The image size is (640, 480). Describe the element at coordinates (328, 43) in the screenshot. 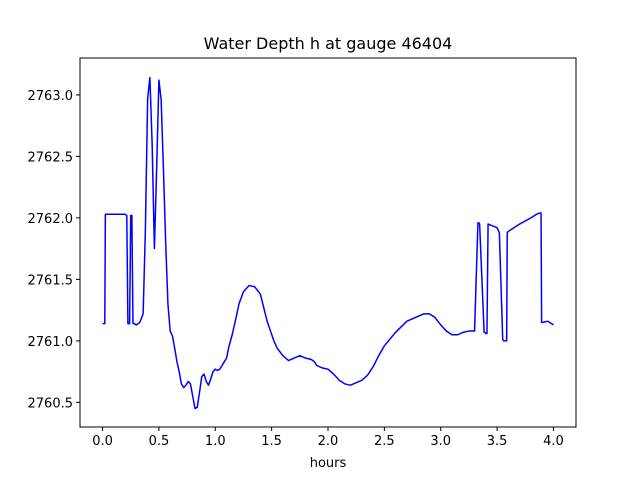

I see `chart-title: Water Depth h at gauge 46404` at that location.